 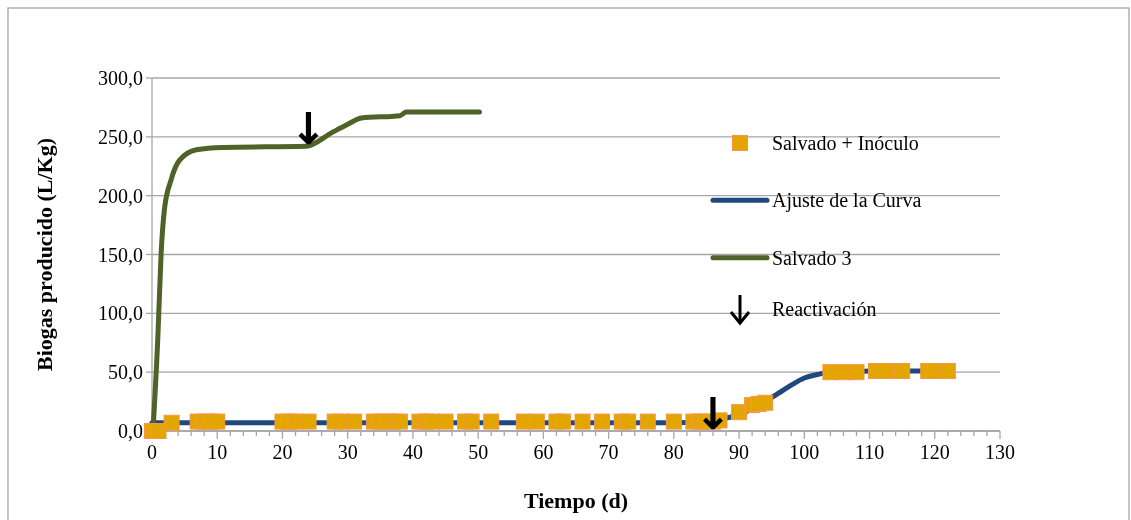 I want to click on y-tick-label: 300,0, so click(x=120, y=78).